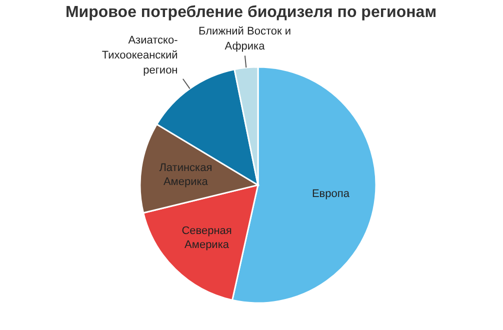  I want to click on slice-label: Северная Америка, so click(207, 238).